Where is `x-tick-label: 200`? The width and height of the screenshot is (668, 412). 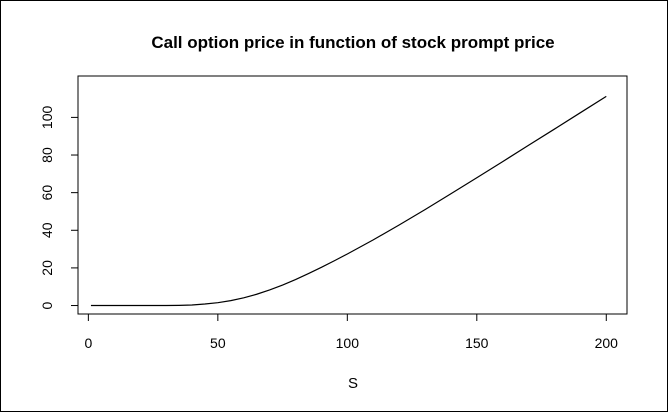 x-tick-label: 200 is located at coordinates (607, 343).